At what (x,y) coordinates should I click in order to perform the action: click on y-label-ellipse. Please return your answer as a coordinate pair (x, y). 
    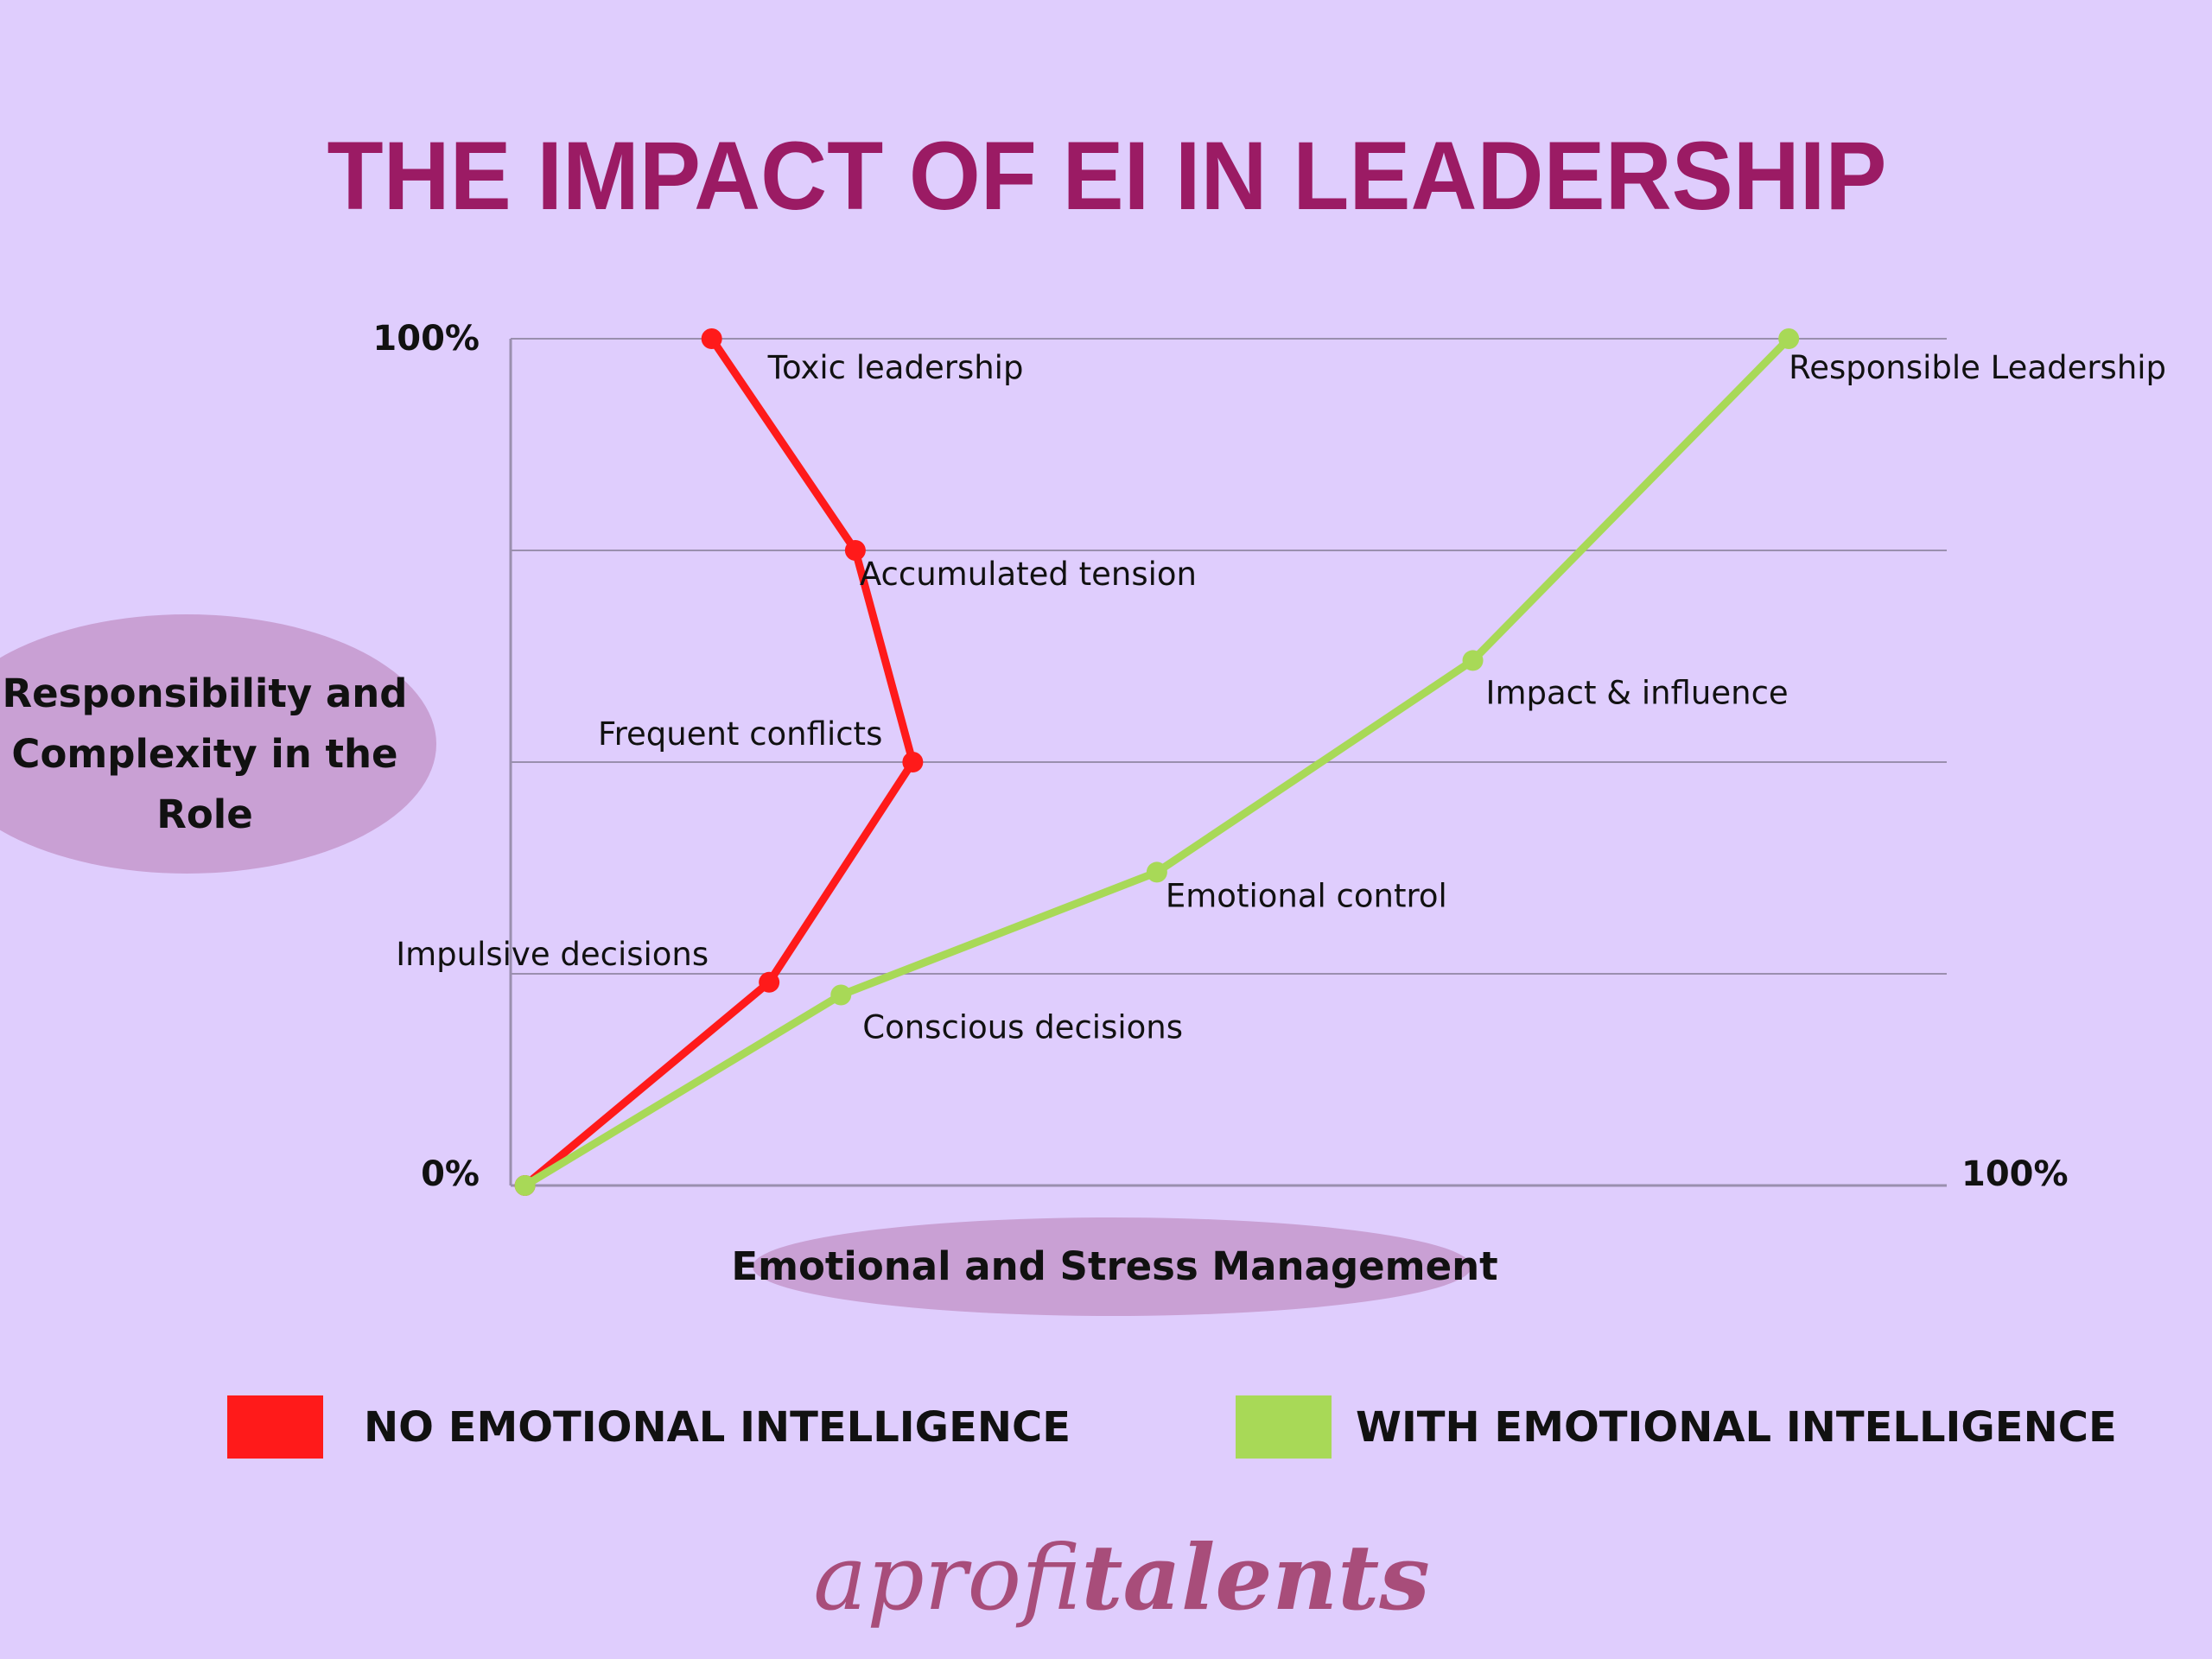
    Looking at the image, I should click on (218, 744).